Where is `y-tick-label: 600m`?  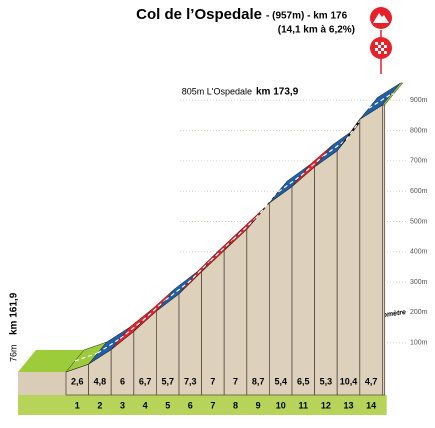 y-tick-label: 600m is located at coordinates (419, 191).